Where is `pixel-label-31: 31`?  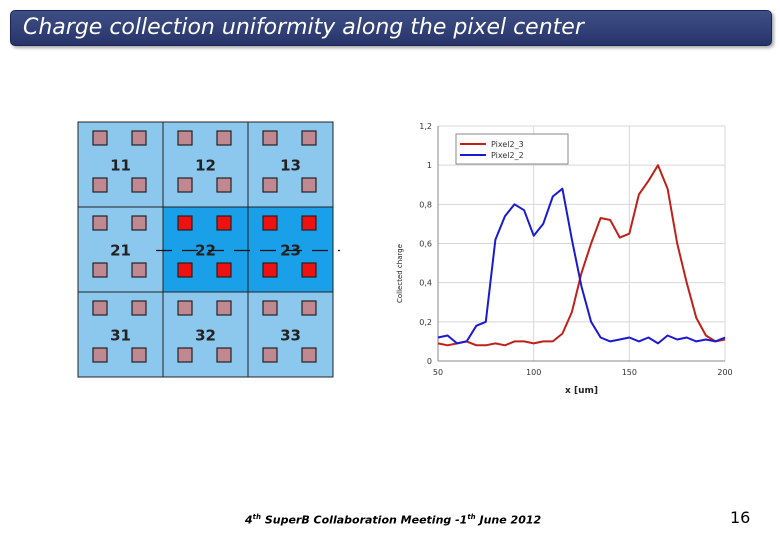 pixel-label-31: 31 is located at coordinates (120, 336).